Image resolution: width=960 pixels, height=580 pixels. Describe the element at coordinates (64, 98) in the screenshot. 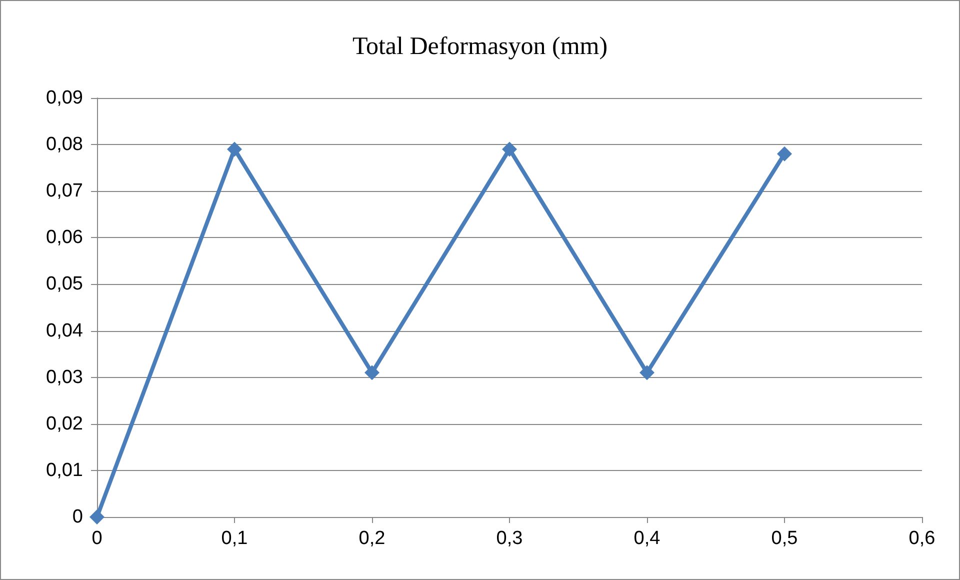

I see `y-tick-label: 0,09` at that location.